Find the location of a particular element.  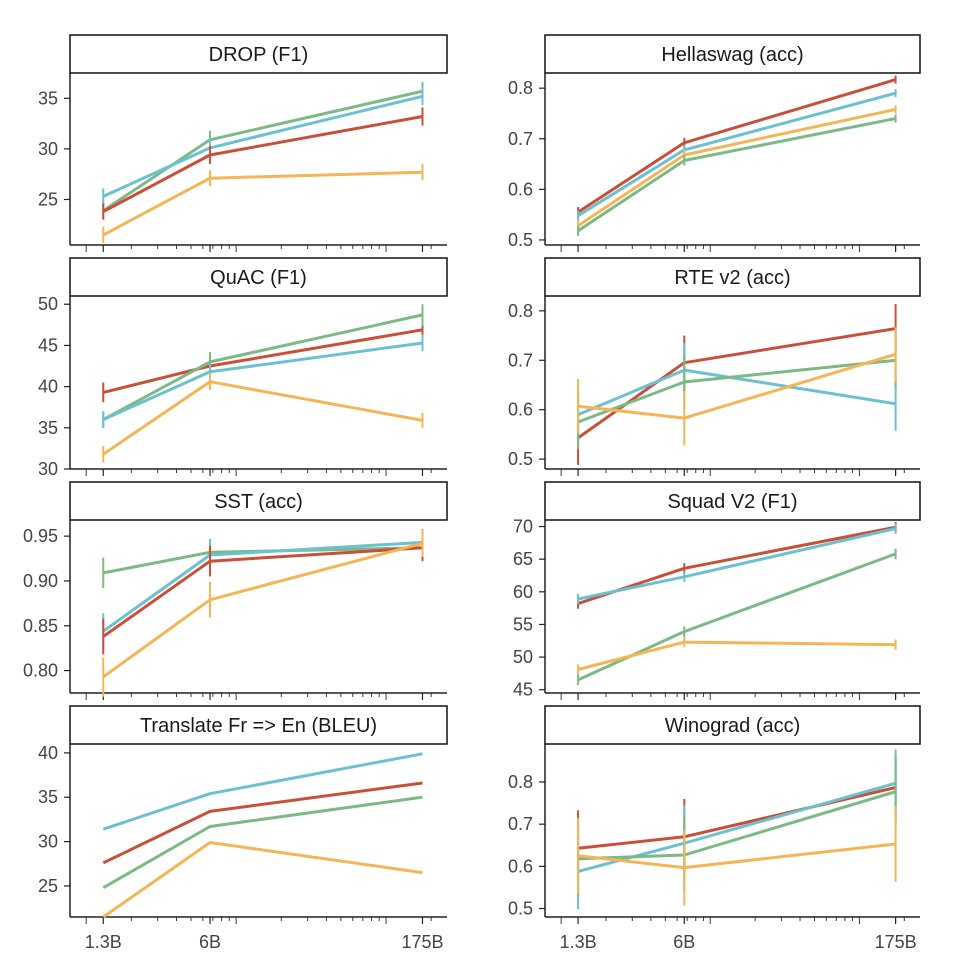

panel-hellaswag-acc: Hellaswag (acc) 0.5 0.6 0.7 0.8 is located at coordinates (714, 143).